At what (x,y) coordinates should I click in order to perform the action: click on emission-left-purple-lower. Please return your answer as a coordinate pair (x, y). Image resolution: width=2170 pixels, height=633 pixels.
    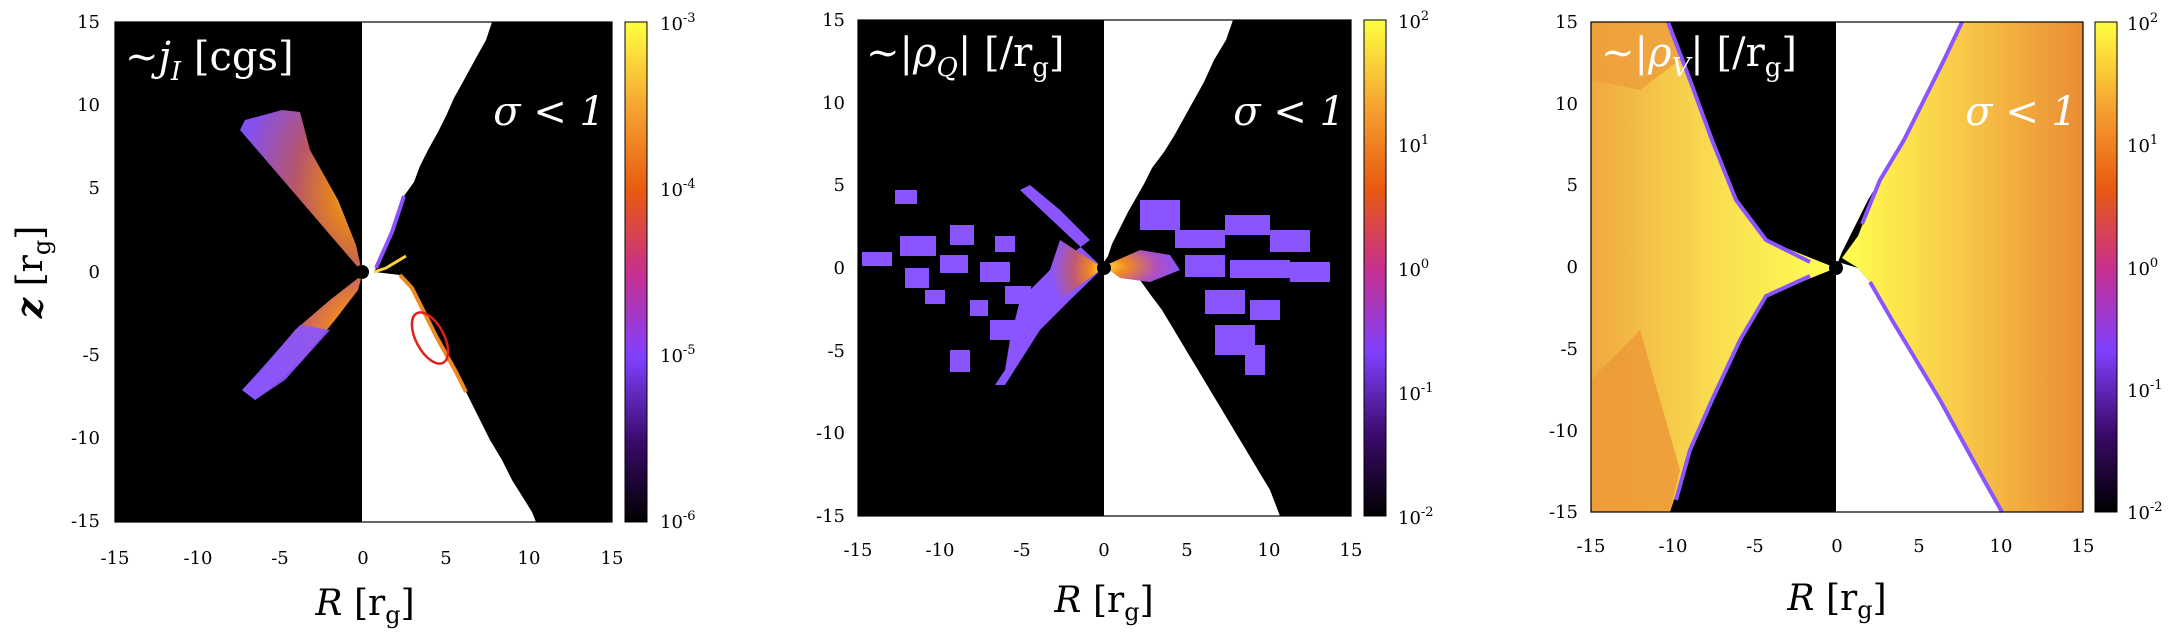
    Looking at the image, I should click on (287, 362).